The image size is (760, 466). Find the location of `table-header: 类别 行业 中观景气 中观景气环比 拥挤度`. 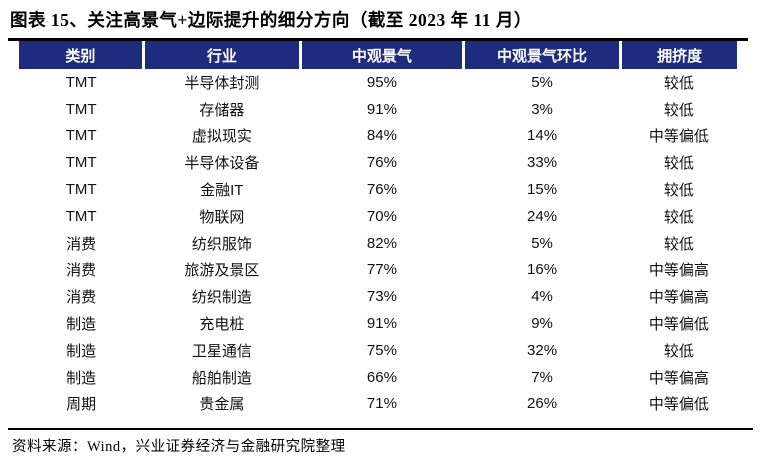

table-header: 类别 行业 中观景气 中观景气环比 拥挤度 is located at coordinates (378, 55).